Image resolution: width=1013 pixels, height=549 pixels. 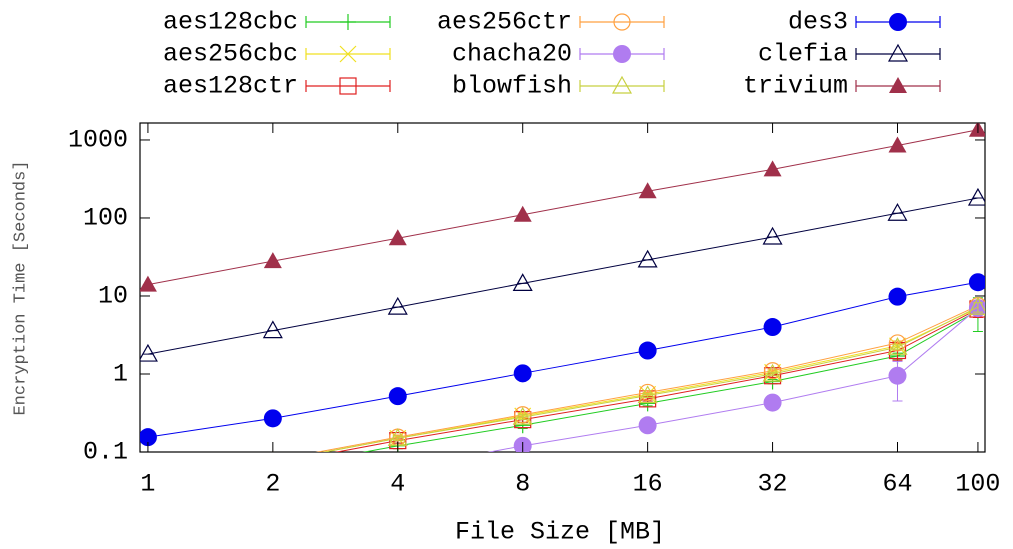 I want to click on x-tick-label: 8, so click(x=522, y=484).